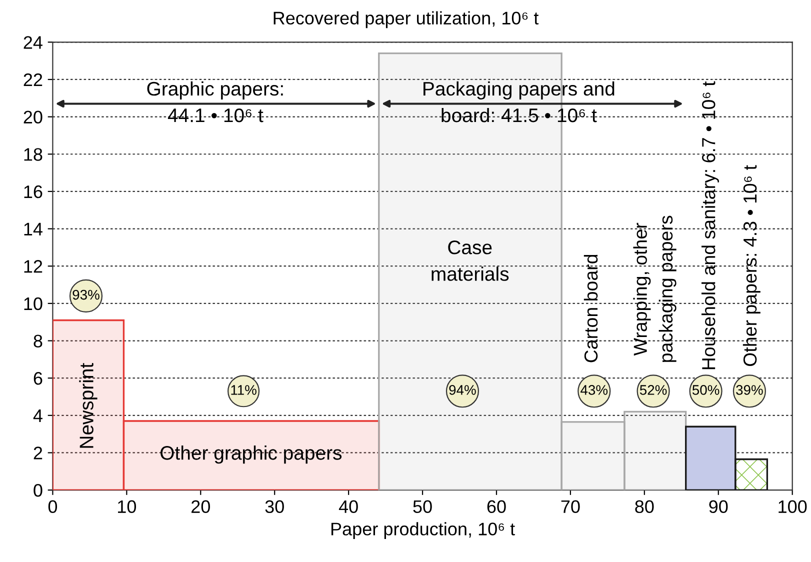  Describe the element at coordinates (38, 341) in the screenshot. I see `y-tick-label: 8` at that location.